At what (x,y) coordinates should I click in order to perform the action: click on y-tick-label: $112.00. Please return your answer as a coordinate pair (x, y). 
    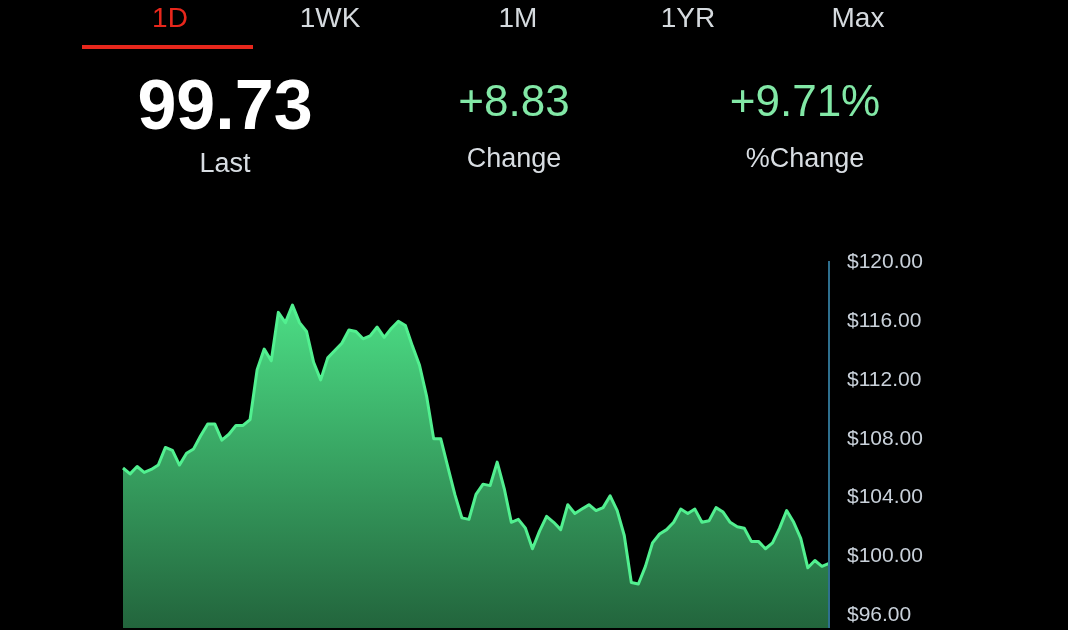
    Looking at the image, I should click on (884, 378).